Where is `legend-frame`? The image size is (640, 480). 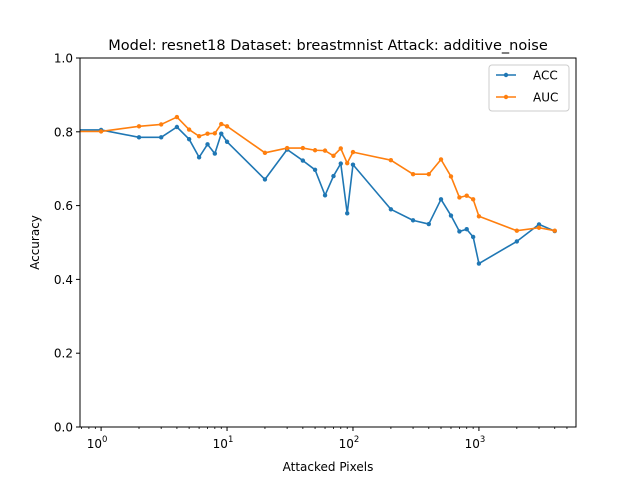 legend-frame is located at coordinates (529, 88).